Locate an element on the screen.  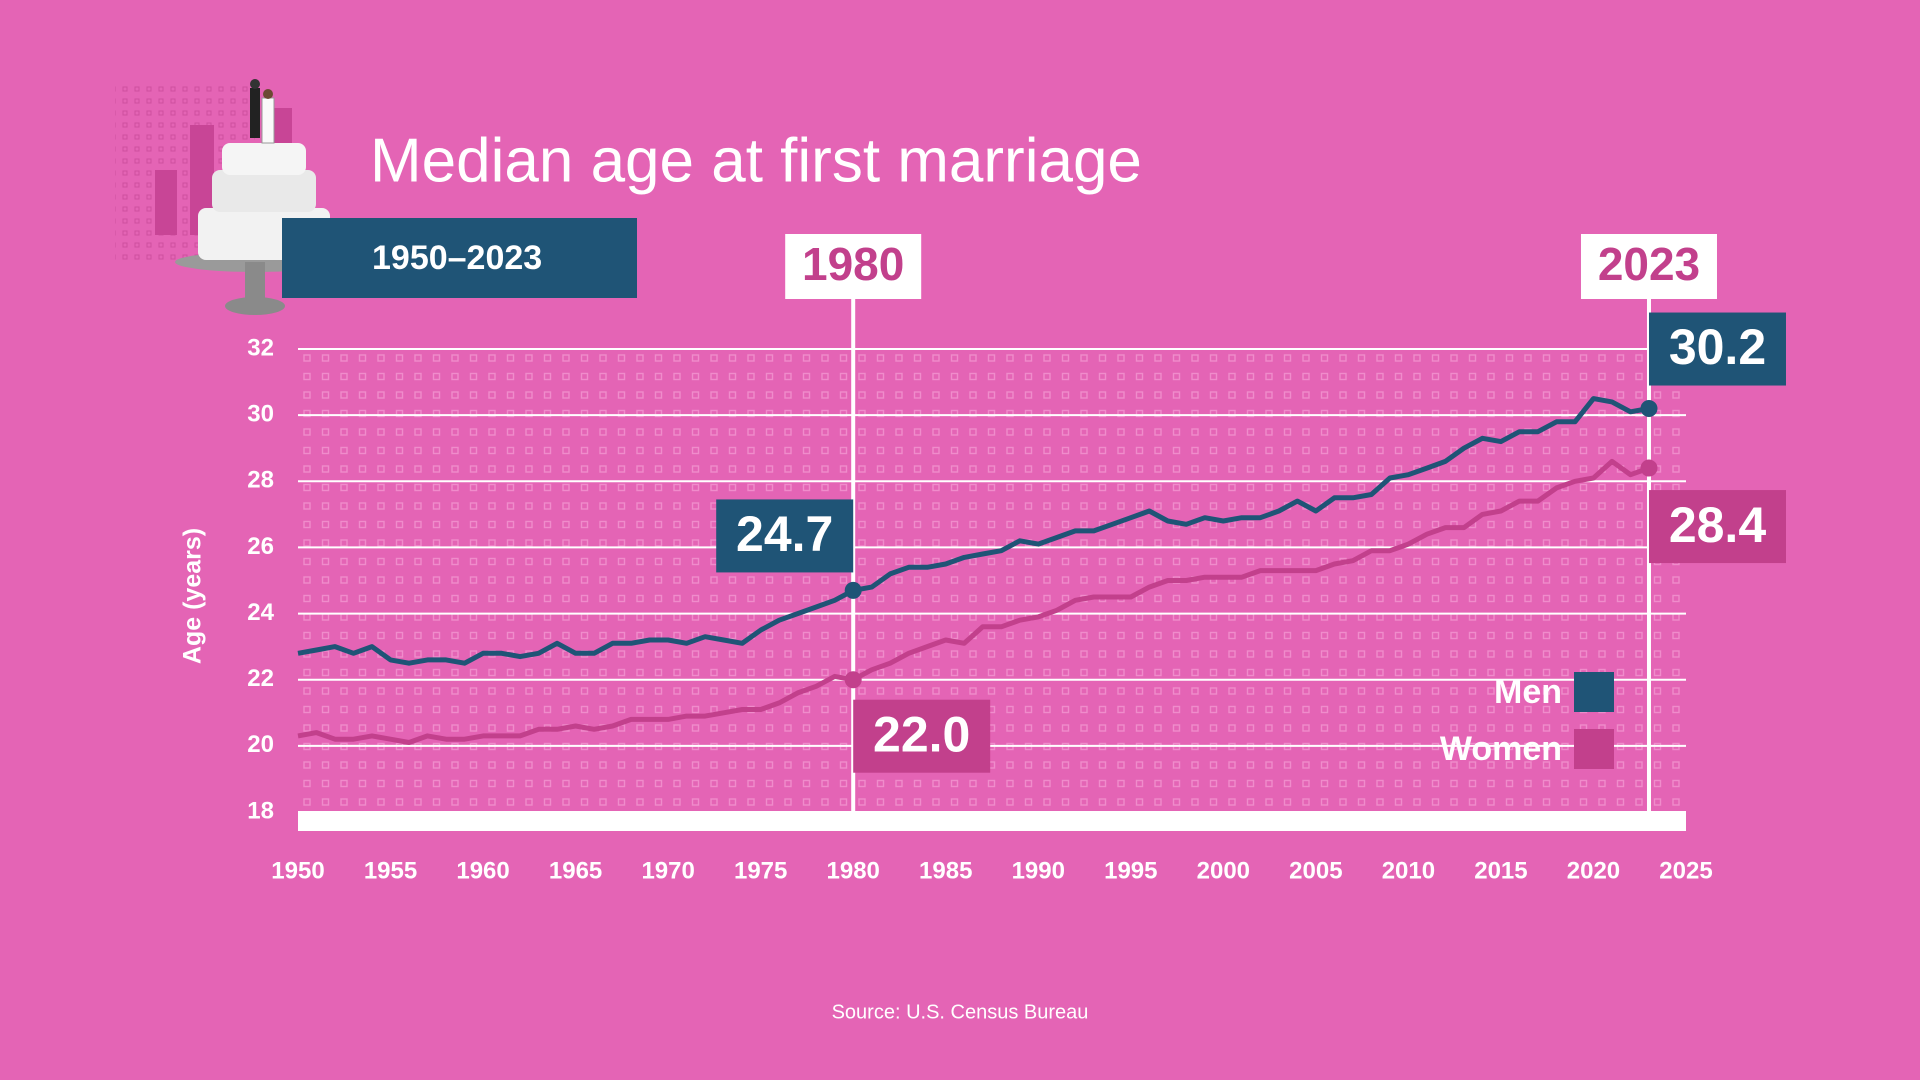
value-label: 24.7 is located at coordinates (784, 534).